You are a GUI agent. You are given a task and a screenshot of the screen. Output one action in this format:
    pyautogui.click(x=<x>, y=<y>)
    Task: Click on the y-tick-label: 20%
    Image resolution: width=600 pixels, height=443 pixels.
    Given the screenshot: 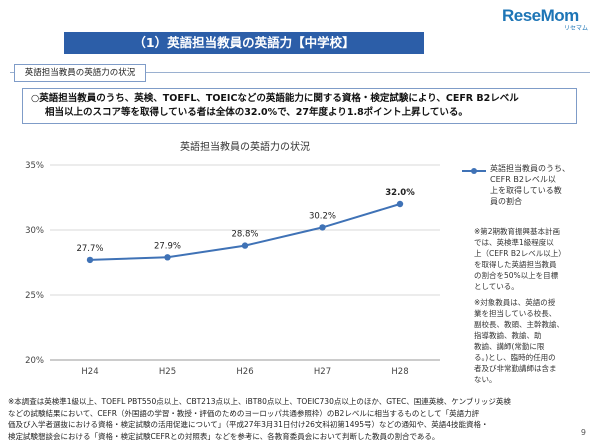 What is the action you would take?
    pyautogui.click(x=34, y=361)
    